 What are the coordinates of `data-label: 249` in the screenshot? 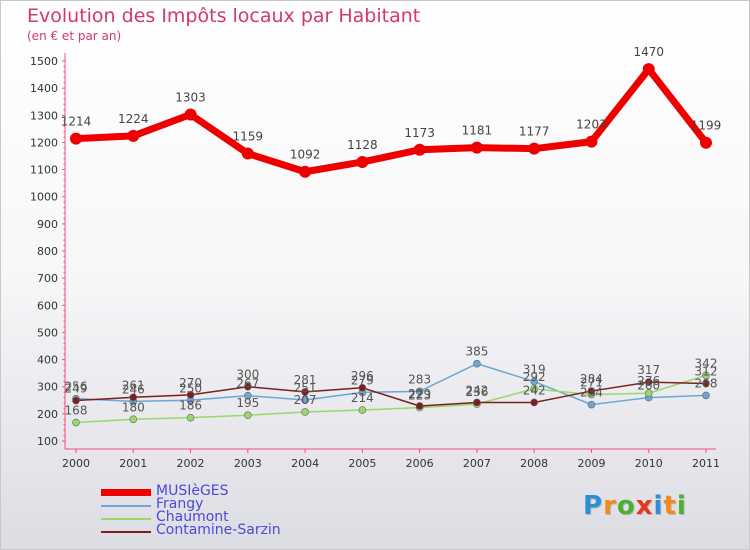 It's located at (76, 389).